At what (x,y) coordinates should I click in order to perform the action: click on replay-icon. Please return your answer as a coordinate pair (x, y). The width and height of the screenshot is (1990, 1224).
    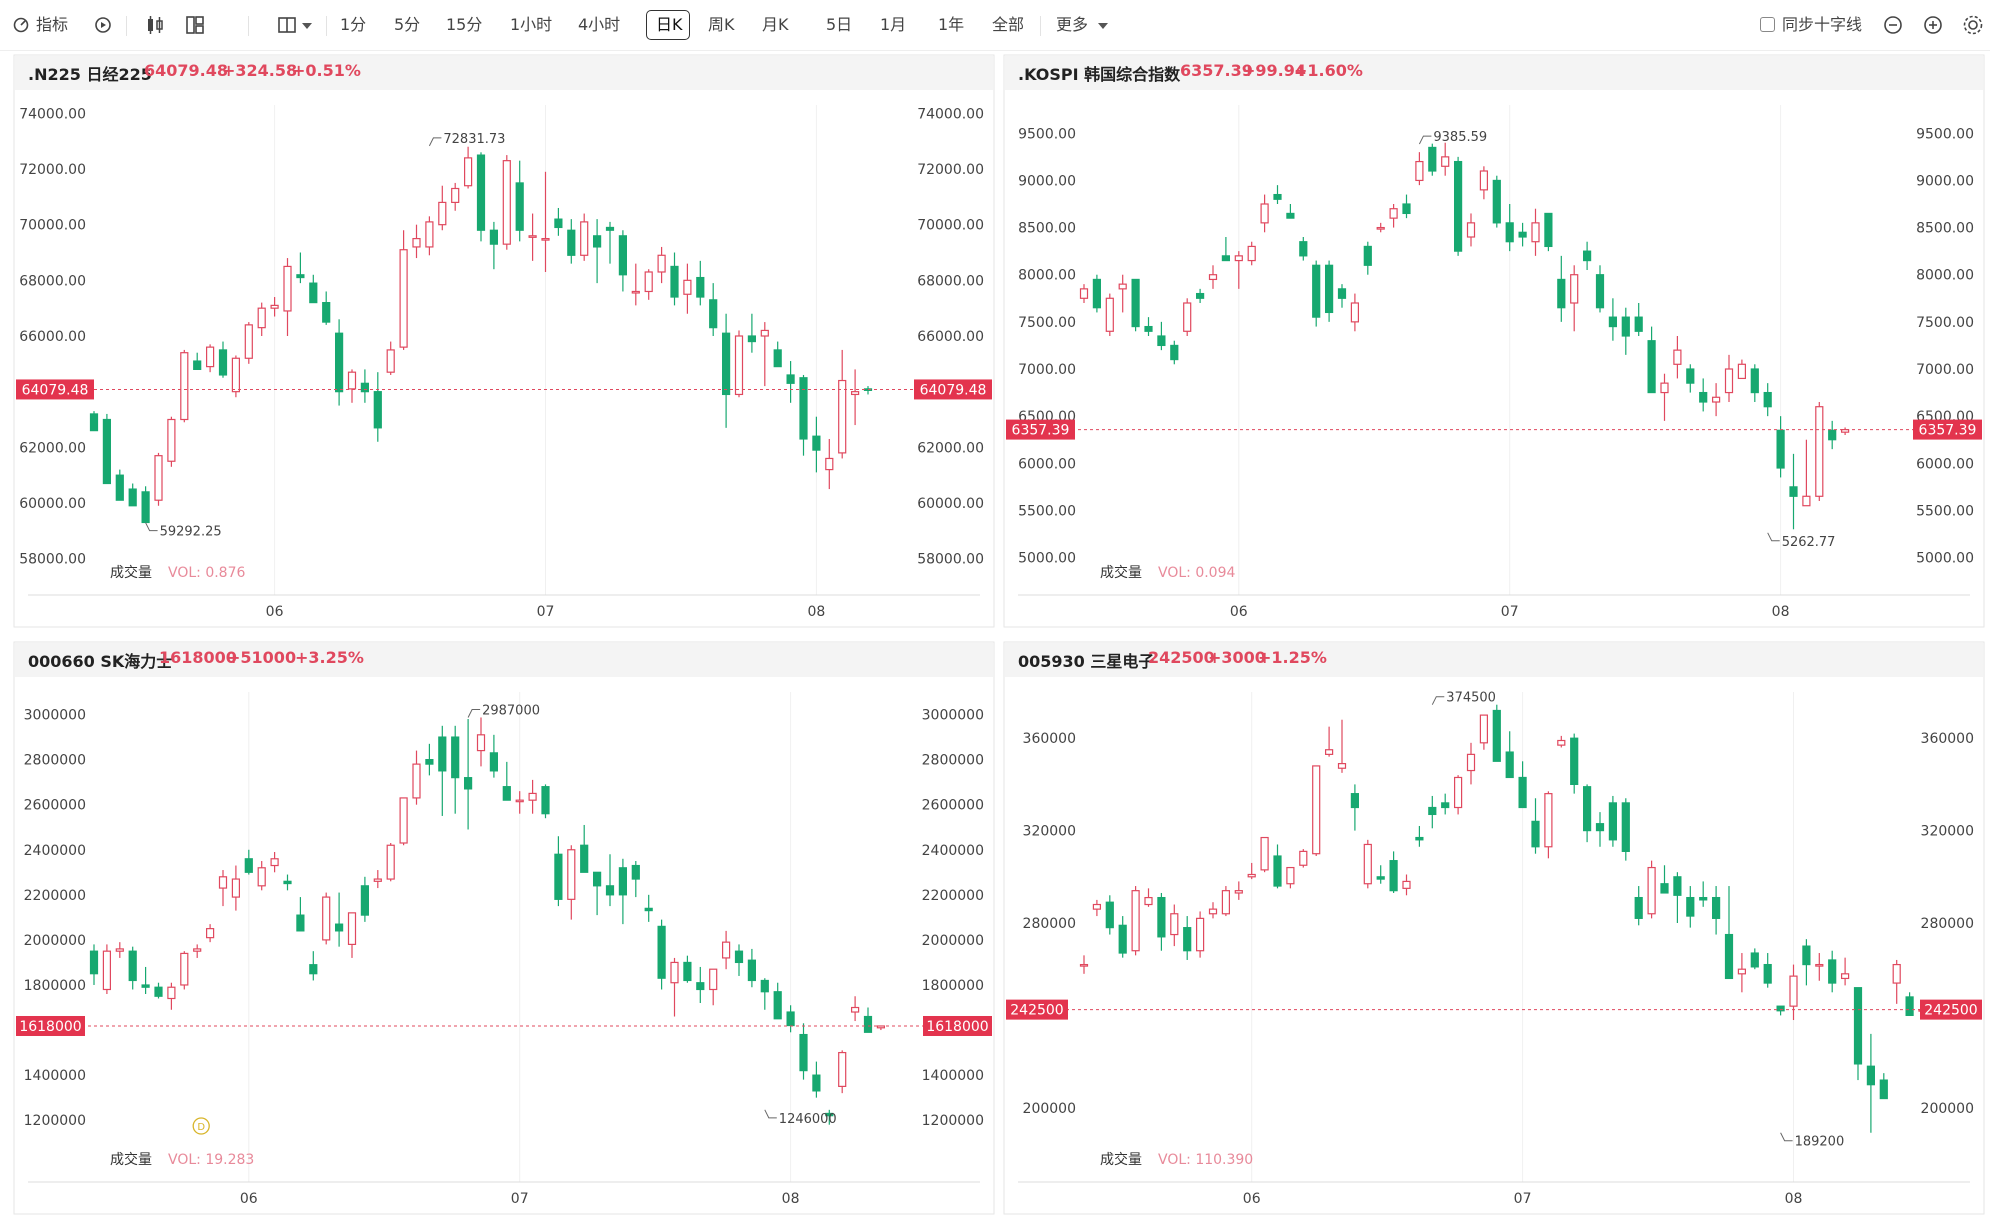
    Looking at the image, I should click on (103, 25).